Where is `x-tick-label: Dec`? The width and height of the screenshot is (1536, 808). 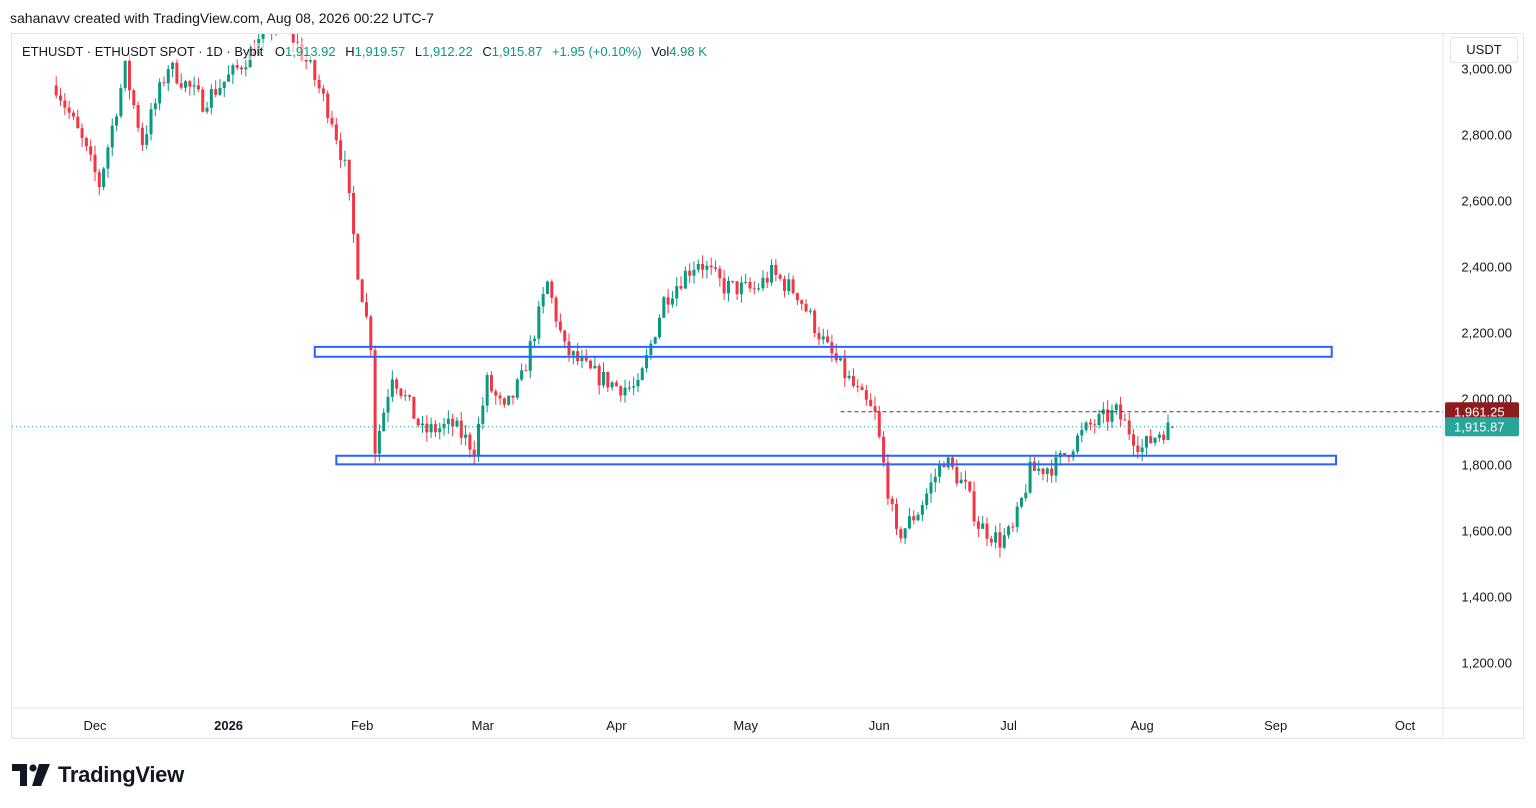 x-tick-label: Dec is located at coordinates (95, 725).